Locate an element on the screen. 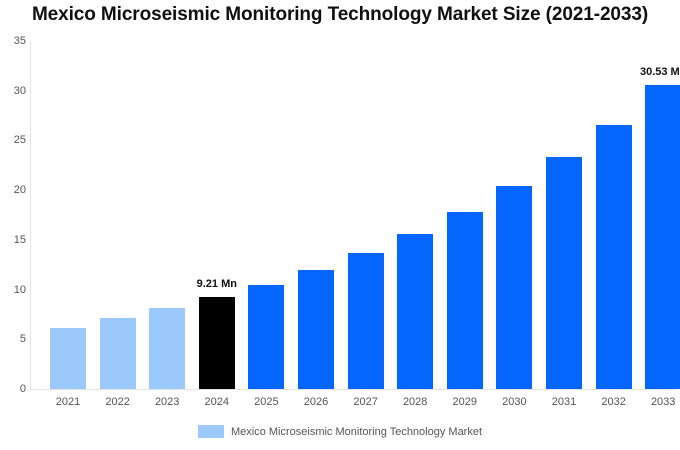 This screenshot has width=680, height=450. bar-group: 30.53 Mn is located at coordinates (660, 215).